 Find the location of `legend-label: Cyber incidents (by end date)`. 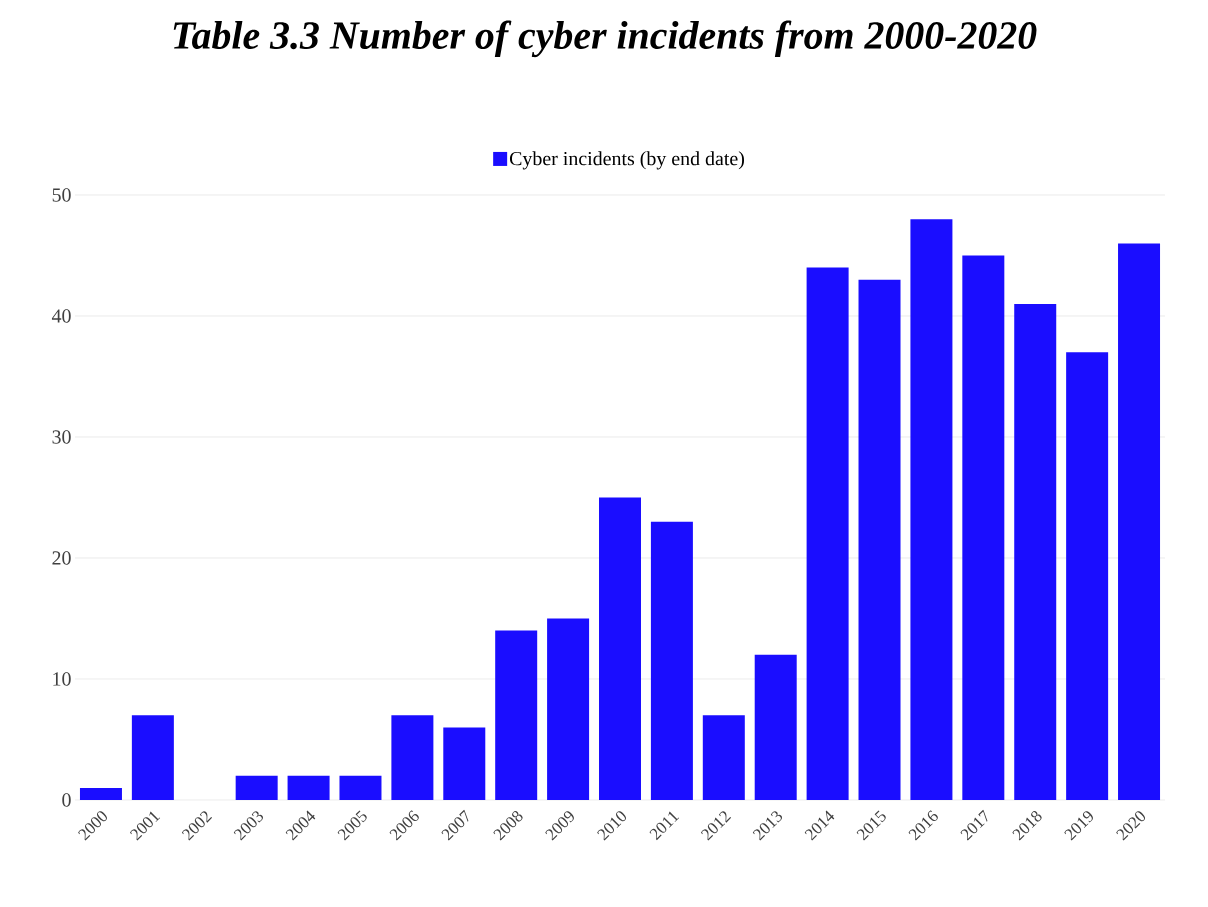

legend-label: Cyber incidents (by end date) is located at coordinates (627, 160).